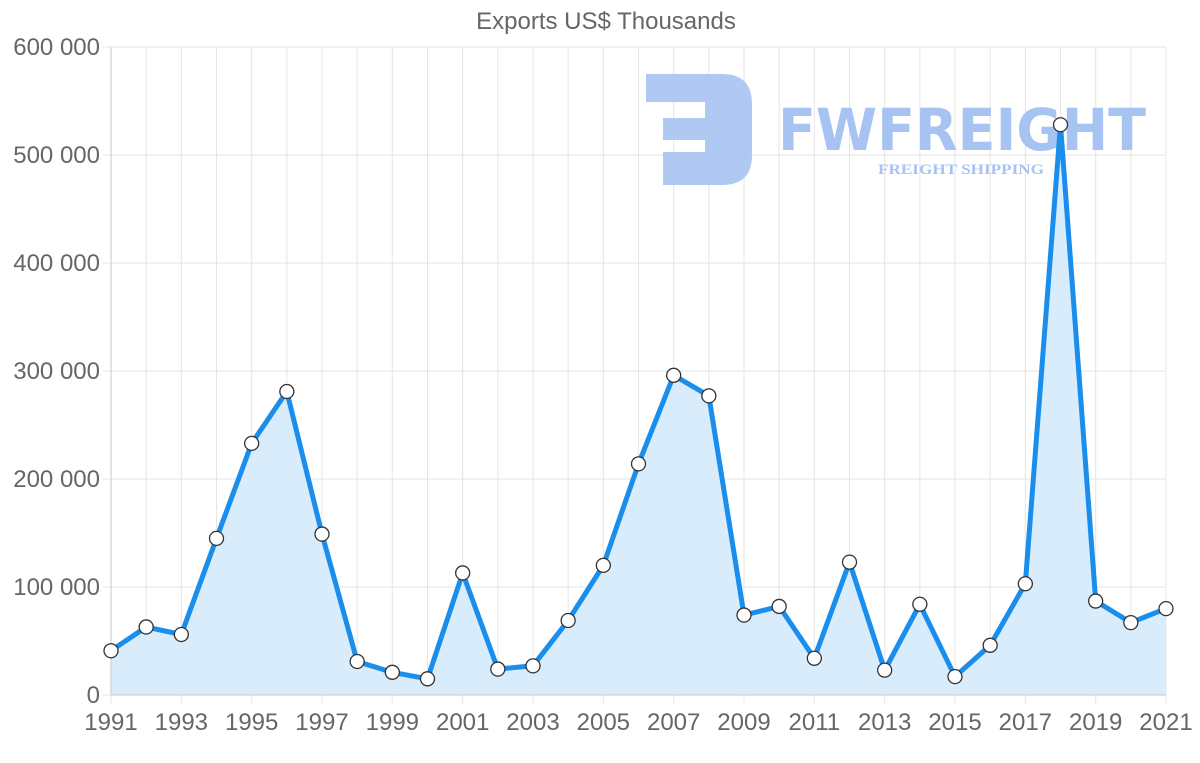  Describe the element at coordinates (1165, 722) in the screenshot. I see `x-tick-label: 2021` at that location.